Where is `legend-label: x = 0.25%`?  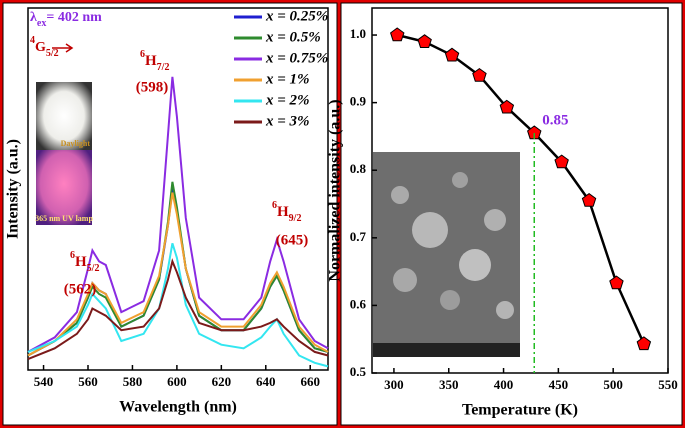 legend-label: x = 0.25% is located at coordinates (296, 16).